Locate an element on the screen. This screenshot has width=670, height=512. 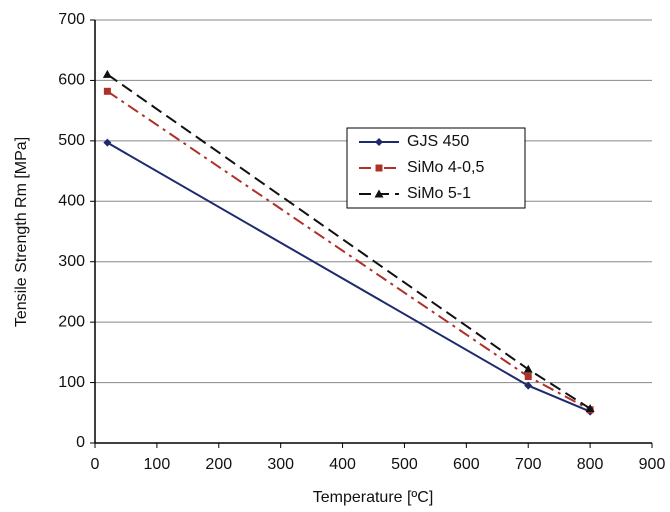
x-tick-label: 300 is located at coordinates (280, 464).